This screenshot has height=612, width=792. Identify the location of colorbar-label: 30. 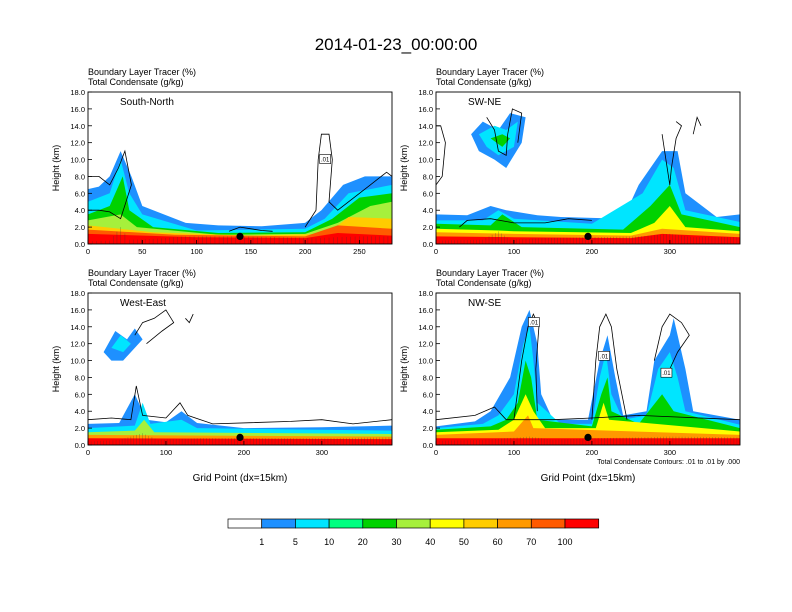
(396, 542).